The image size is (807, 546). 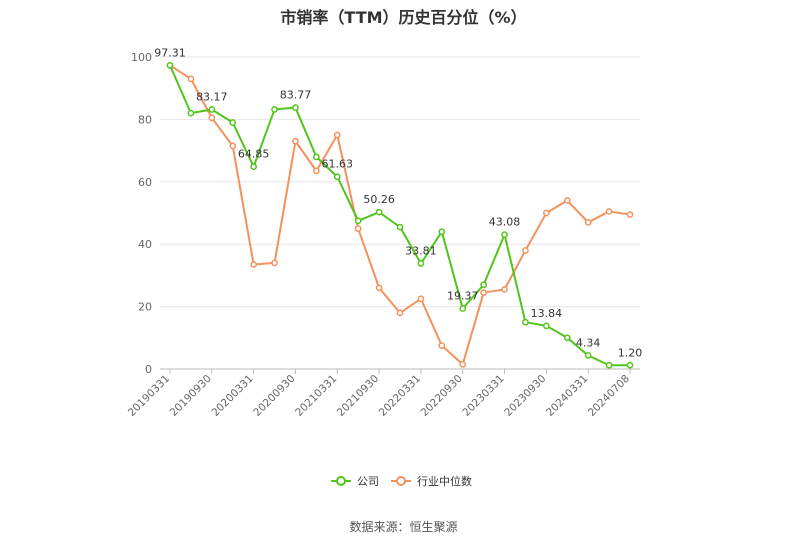 What do you see at coordinates (358, 396) in the screenshot?
I see `x-tick-label: 20210930` at bounding box center [358, 396].